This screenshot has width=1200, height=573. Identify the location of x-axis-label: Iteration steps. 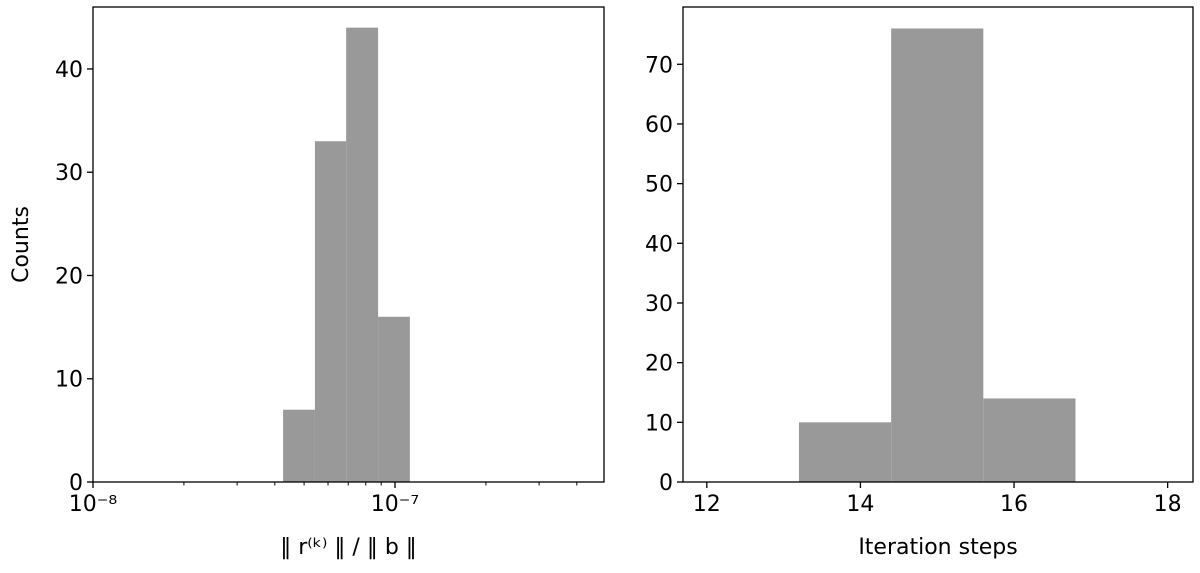
(937, 547).